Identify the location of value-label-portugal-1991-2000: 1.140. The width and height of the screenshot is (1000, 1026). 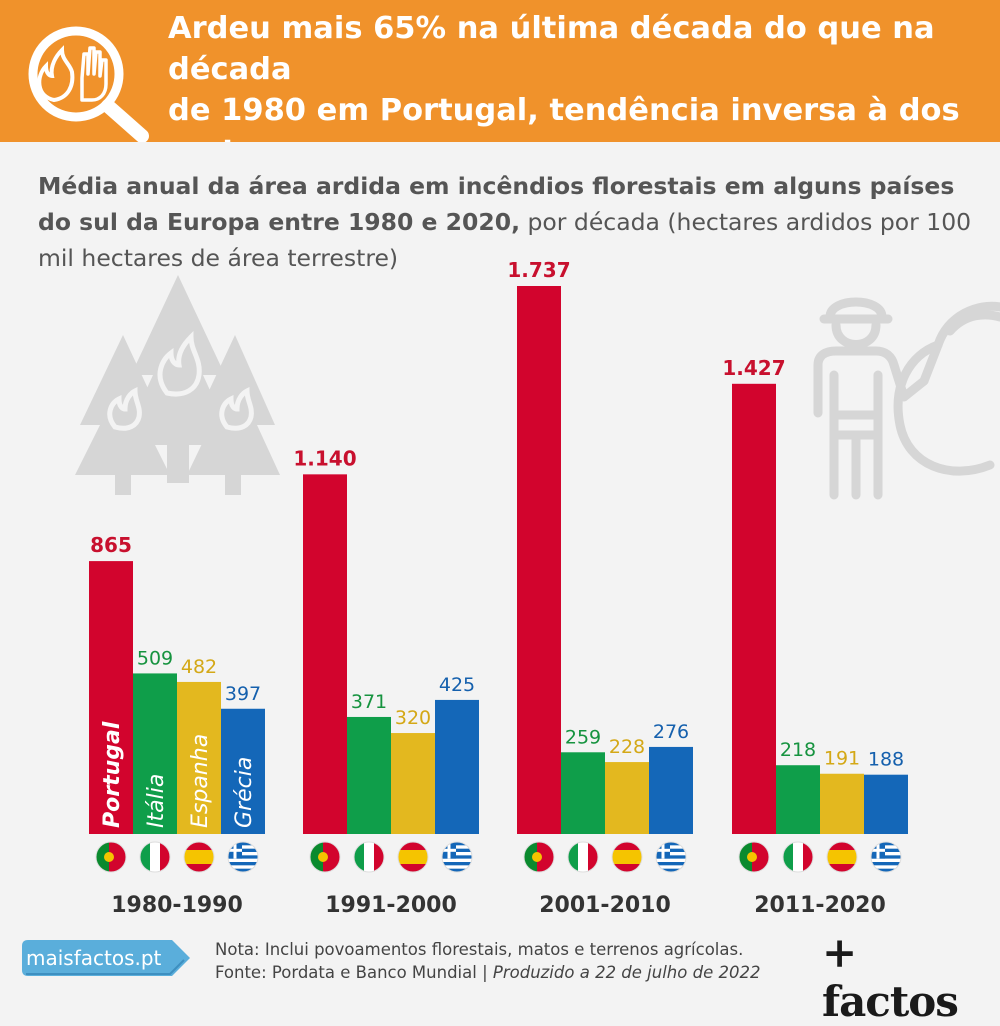
(324, 458).